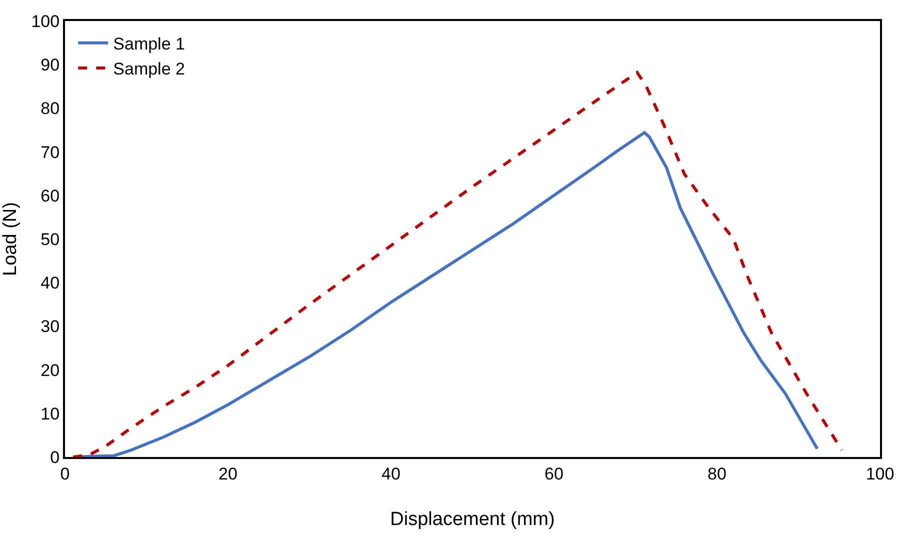 The width and height of the screenshot is (906, 537). I want to click on y-tick-label: 50, so click(50, 239).